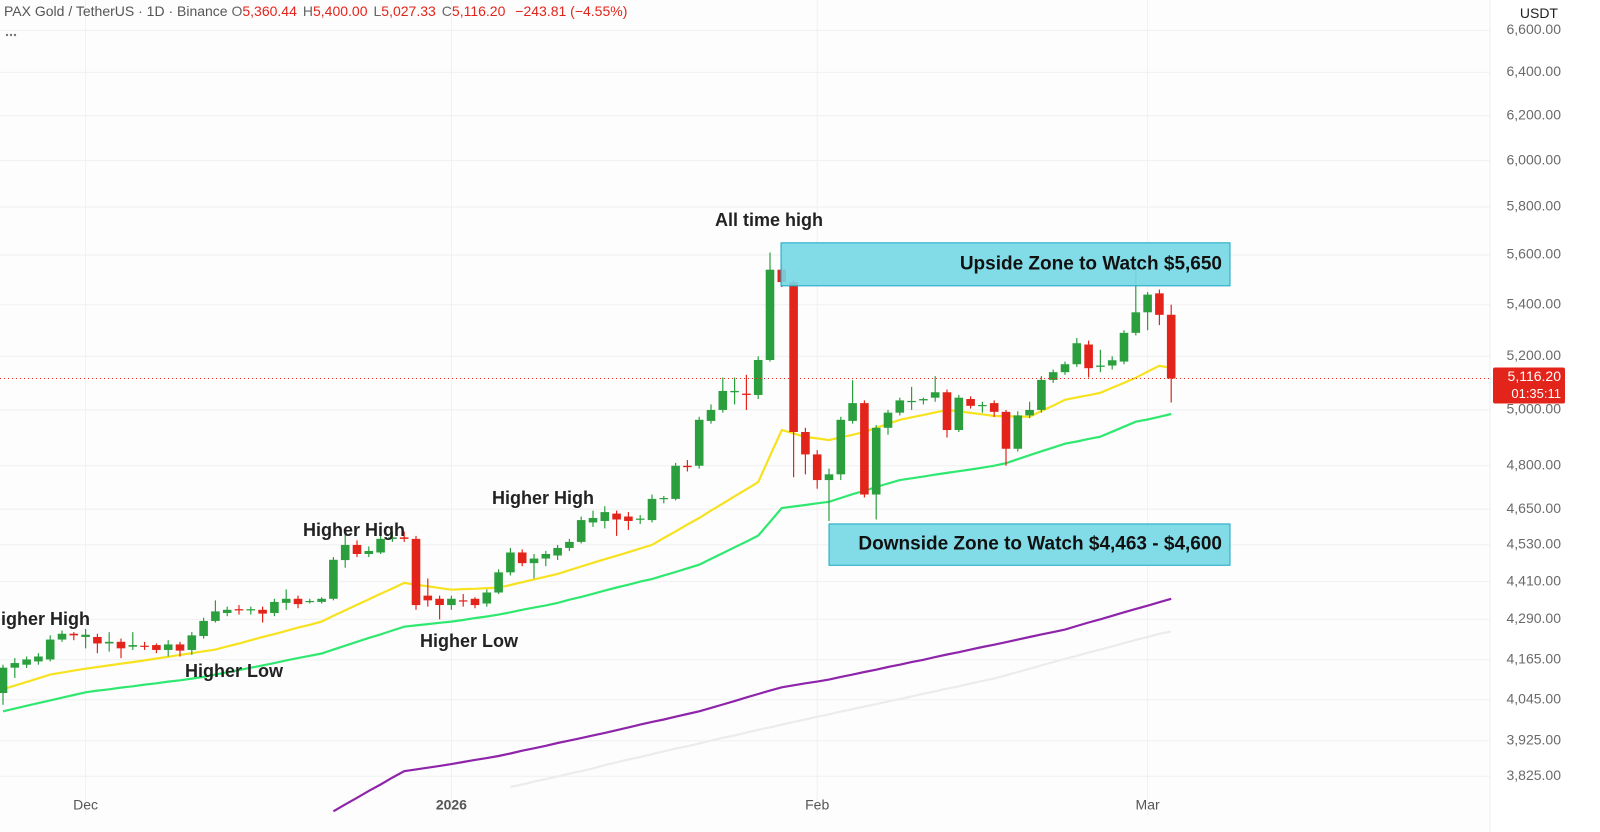 Image resolution: width=1600 pixels, height=832 pixels. What do you see at coordinates (1534, 740) in the screenshot?
I see `y-tick-label: 3,925.00` at bounding box center [1534, 740].